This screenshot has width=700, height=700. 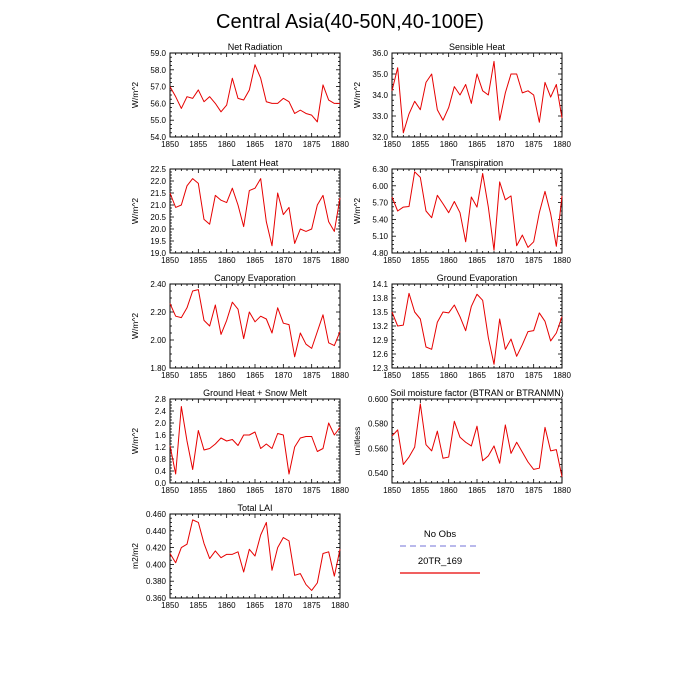 I want to click on y-axis-label: m2/m2, so click(x=135, y=556).